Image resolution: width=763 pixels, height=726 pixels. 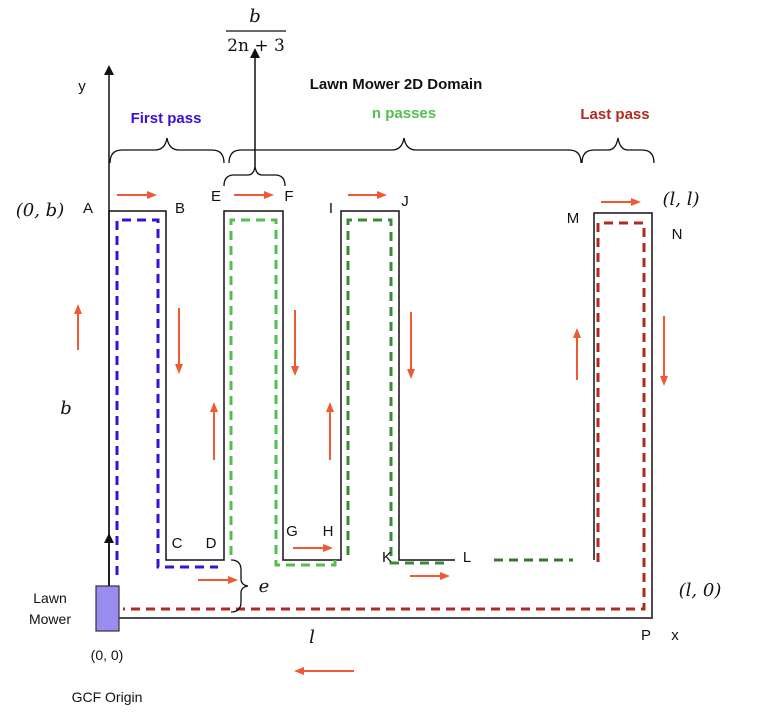 I want to click on mower-label-line2: Mower, so click(x=50, y=619).